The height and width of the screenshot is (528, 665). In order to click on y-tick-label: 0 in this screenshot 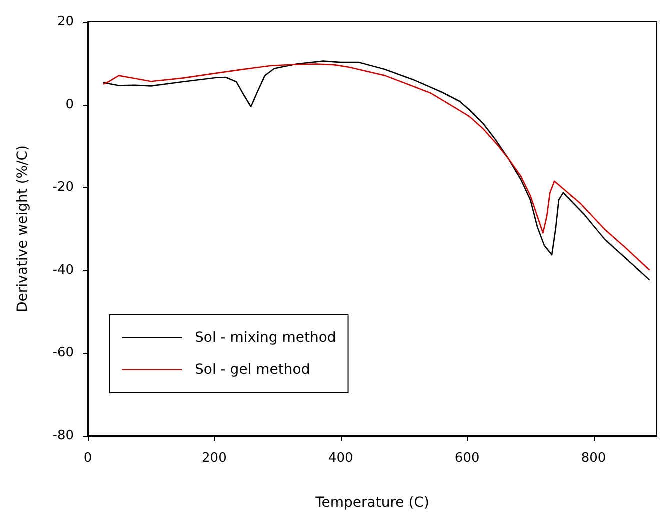, I will do `click(70, 104)`.